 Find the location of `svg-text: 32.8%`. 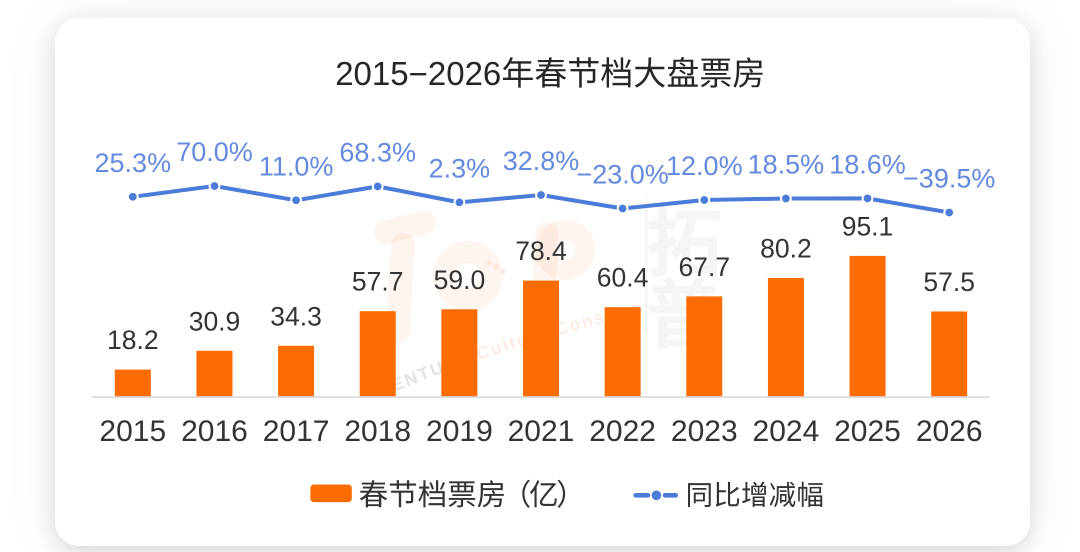

svg-text: 32.8% is located at coordinates (541, 161).